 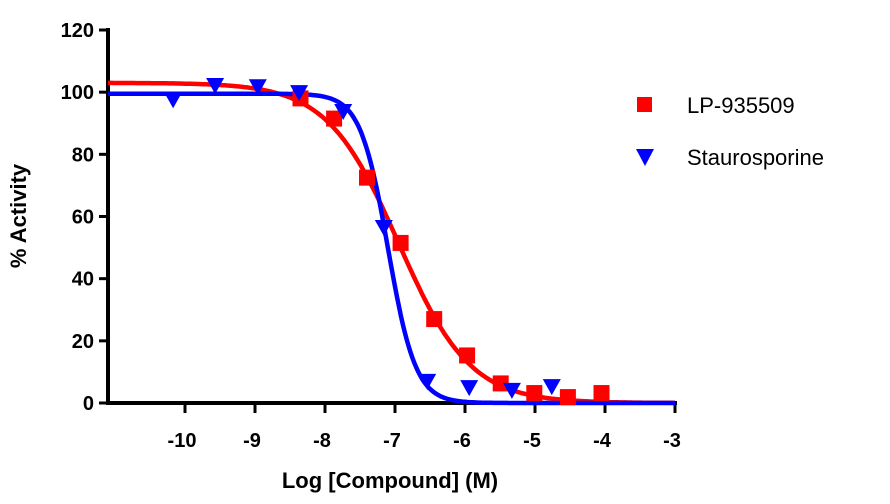 What do you see at coordinates (755, 157) in the screenshot?
I see `legend-label-staurosporine: Staurosporine` at bounding box center [755, 157].